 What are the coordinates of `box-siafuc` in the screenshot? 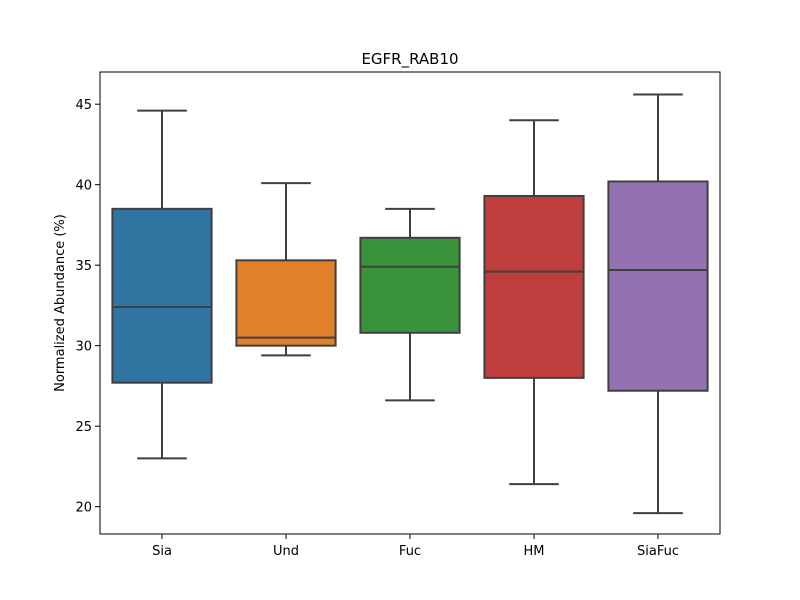 It's located at (658, 286).